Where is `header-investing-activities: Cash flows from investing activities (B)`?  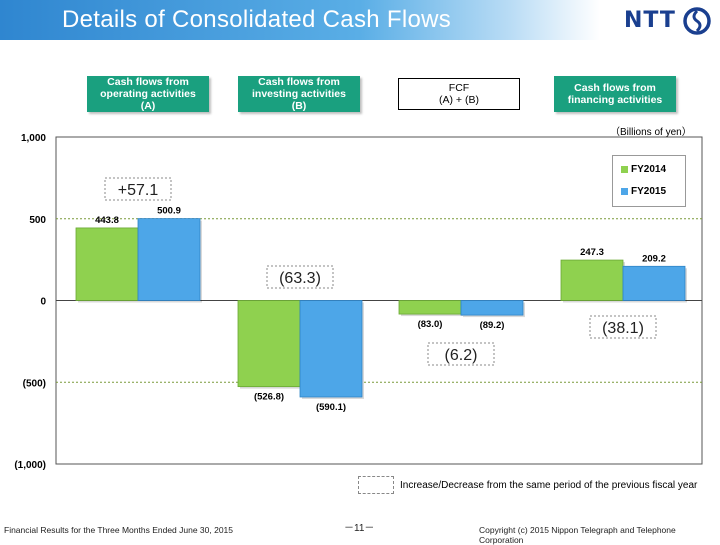
header-investing-activities: Cash flows from investing activities (B) is located at coordinates (299, 94).